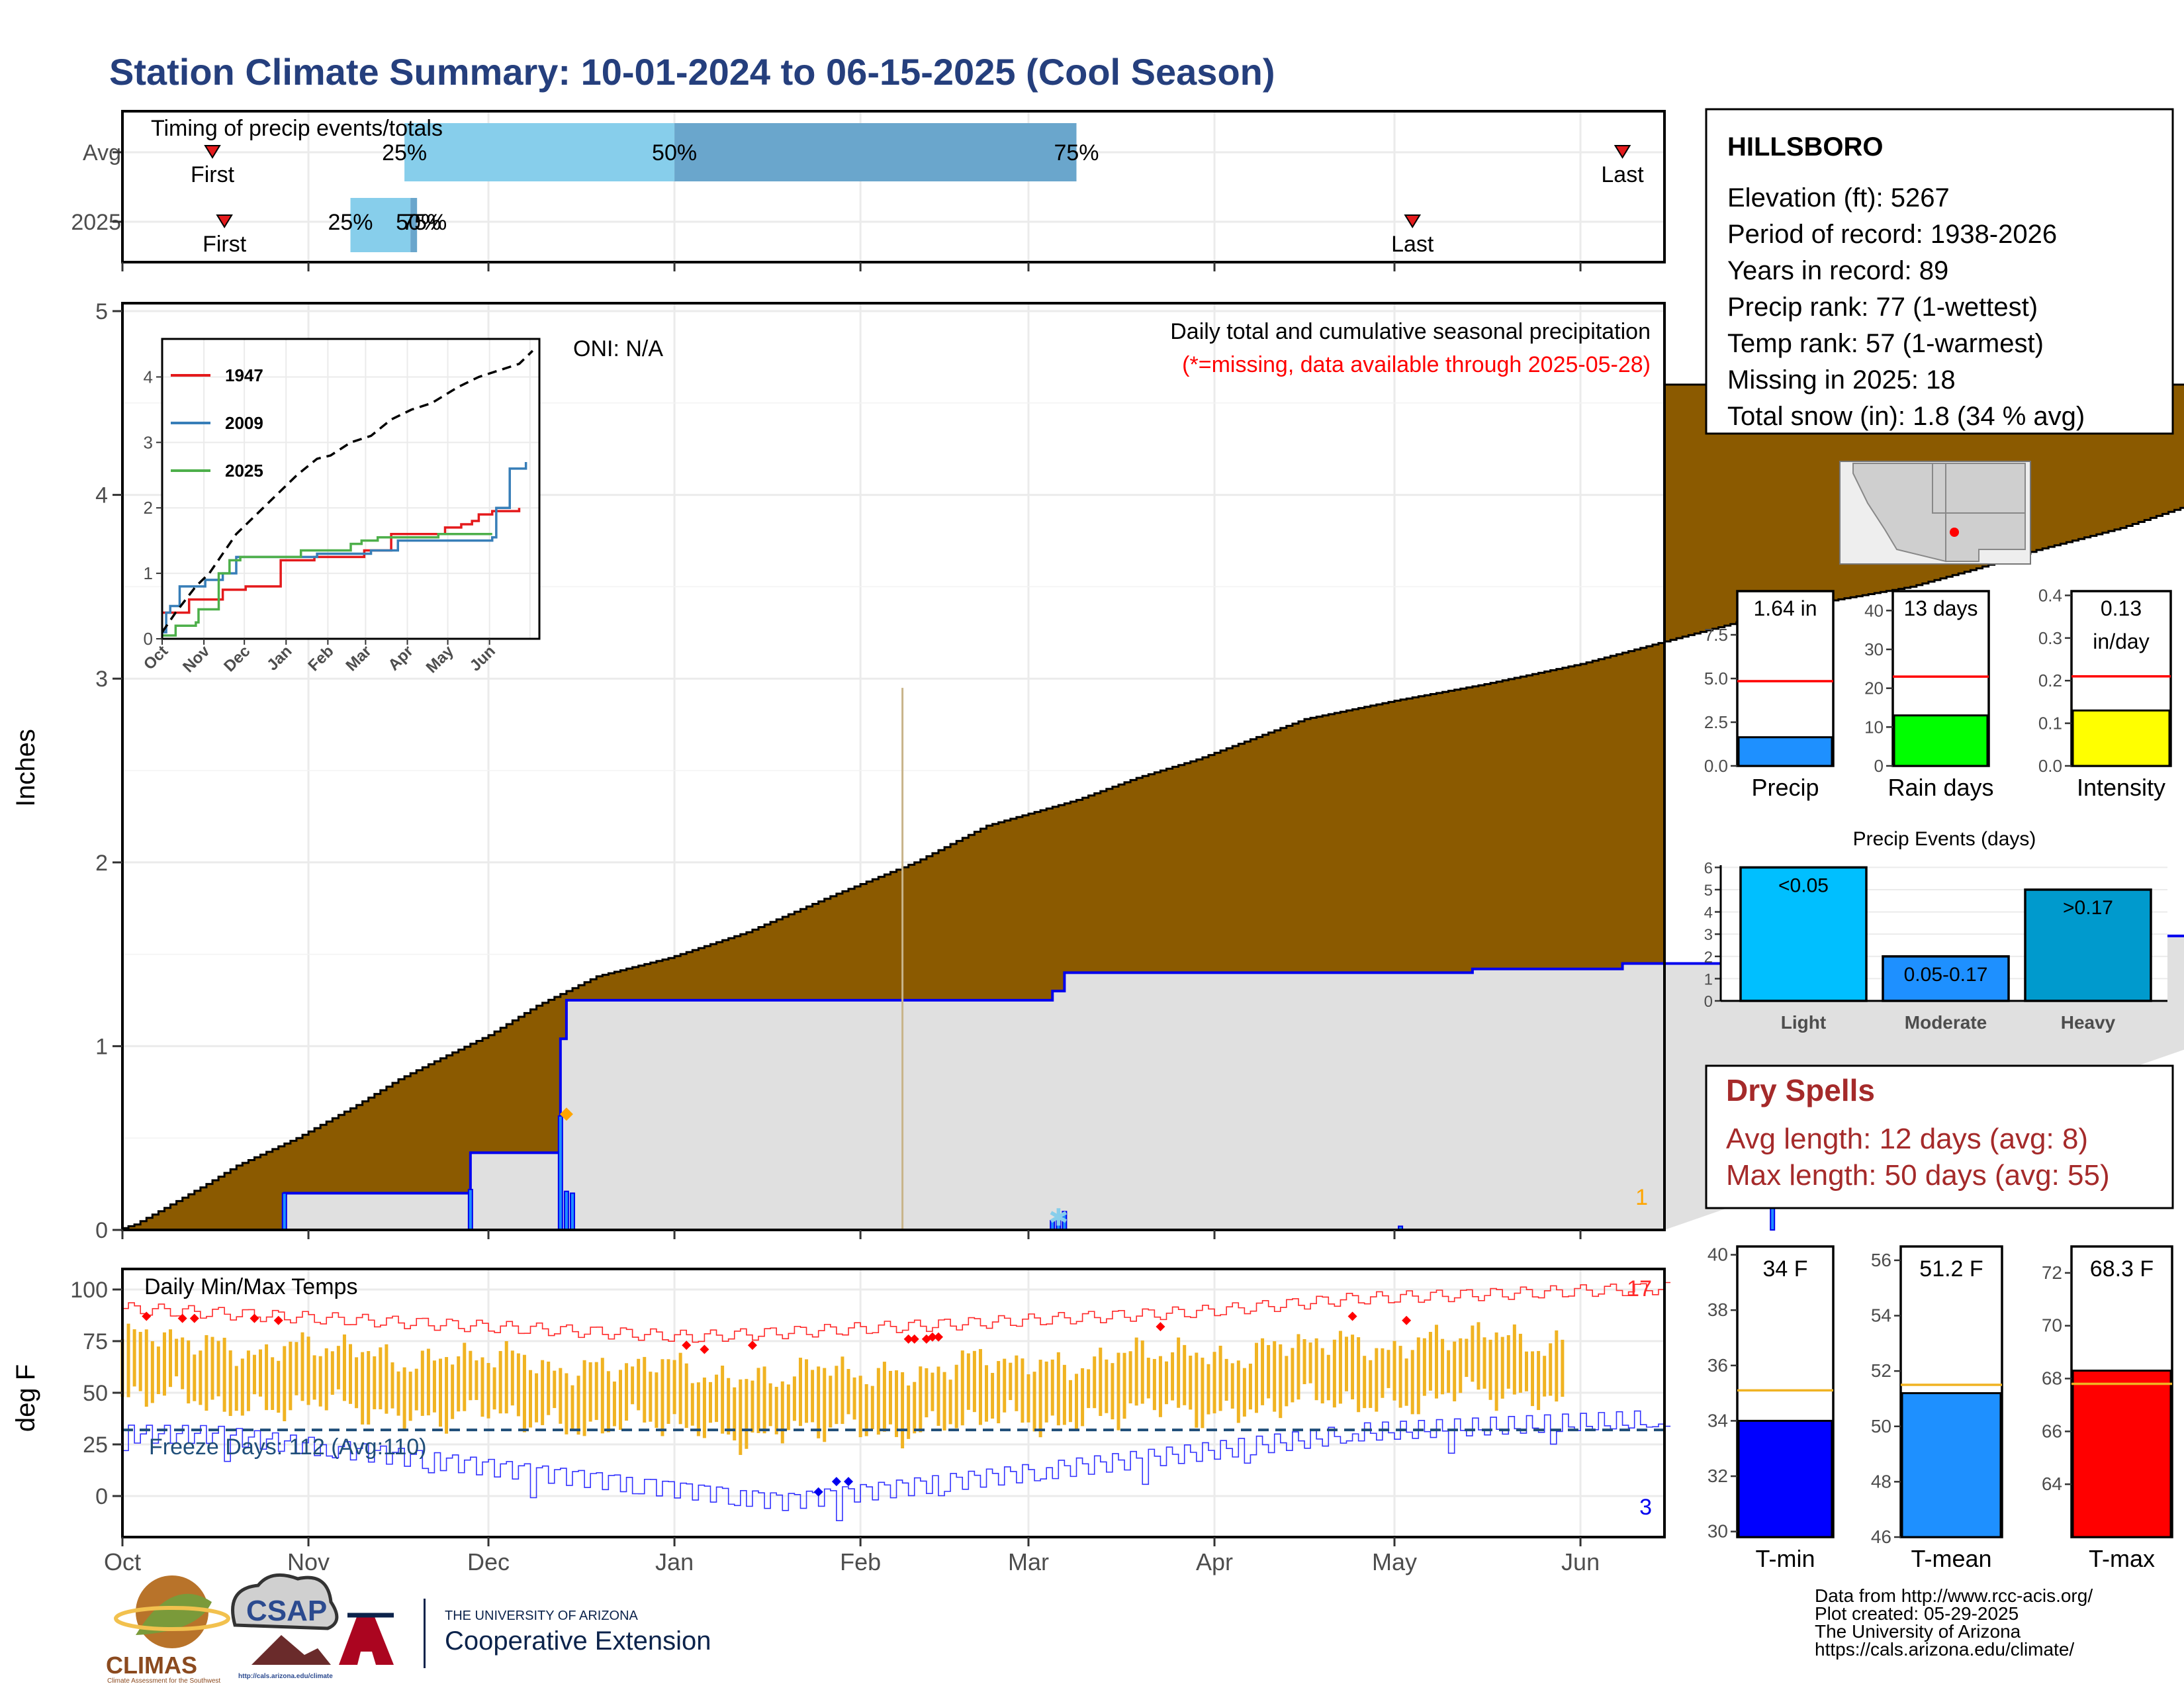 This screenshot has height=1688, width=2184. What do you see at coordinates (1718, 1531) in the screenshot?
I see `mini-chart-tick-label: 30` at bounding box center [1718, 1531].